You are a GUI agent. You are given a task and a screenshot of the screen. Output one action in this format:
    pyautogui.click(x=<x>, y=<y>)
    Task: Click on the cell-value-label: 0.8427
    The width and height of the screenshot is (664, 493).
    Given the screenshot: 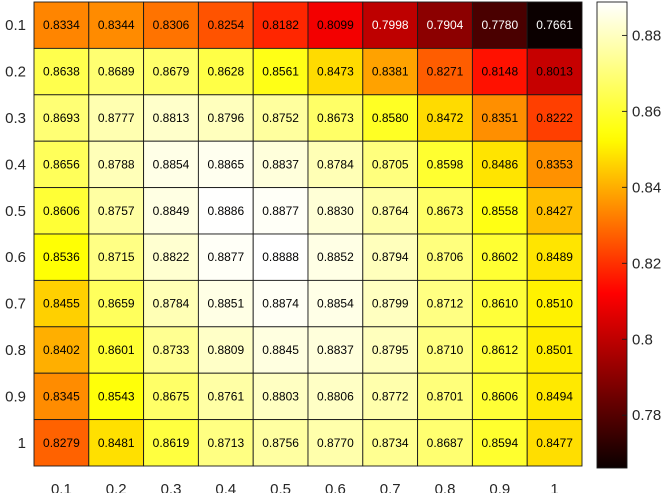 What is the action you would take?
    pyautogui.click(x=554, y=211)
    